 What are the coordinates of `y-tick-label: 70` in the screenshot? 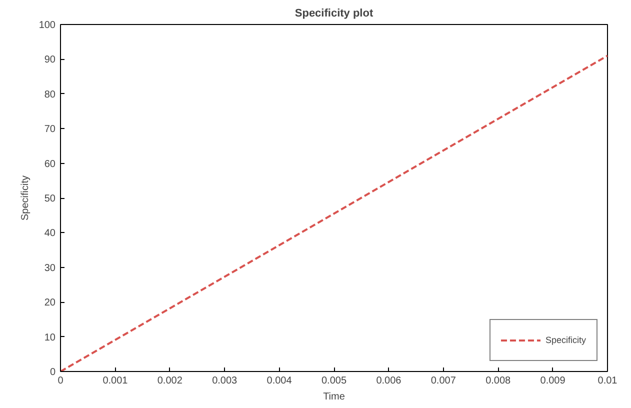 It's located at (50, 130).